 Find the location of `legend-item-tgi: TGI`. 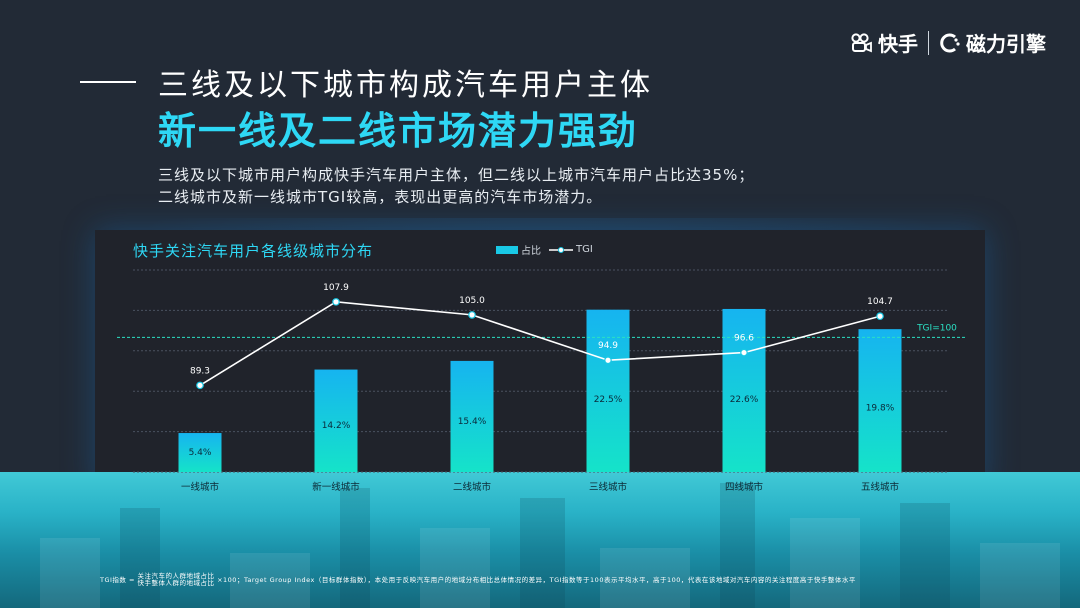

legend-item-tgi: TGI is located at coordinates (571, 249).